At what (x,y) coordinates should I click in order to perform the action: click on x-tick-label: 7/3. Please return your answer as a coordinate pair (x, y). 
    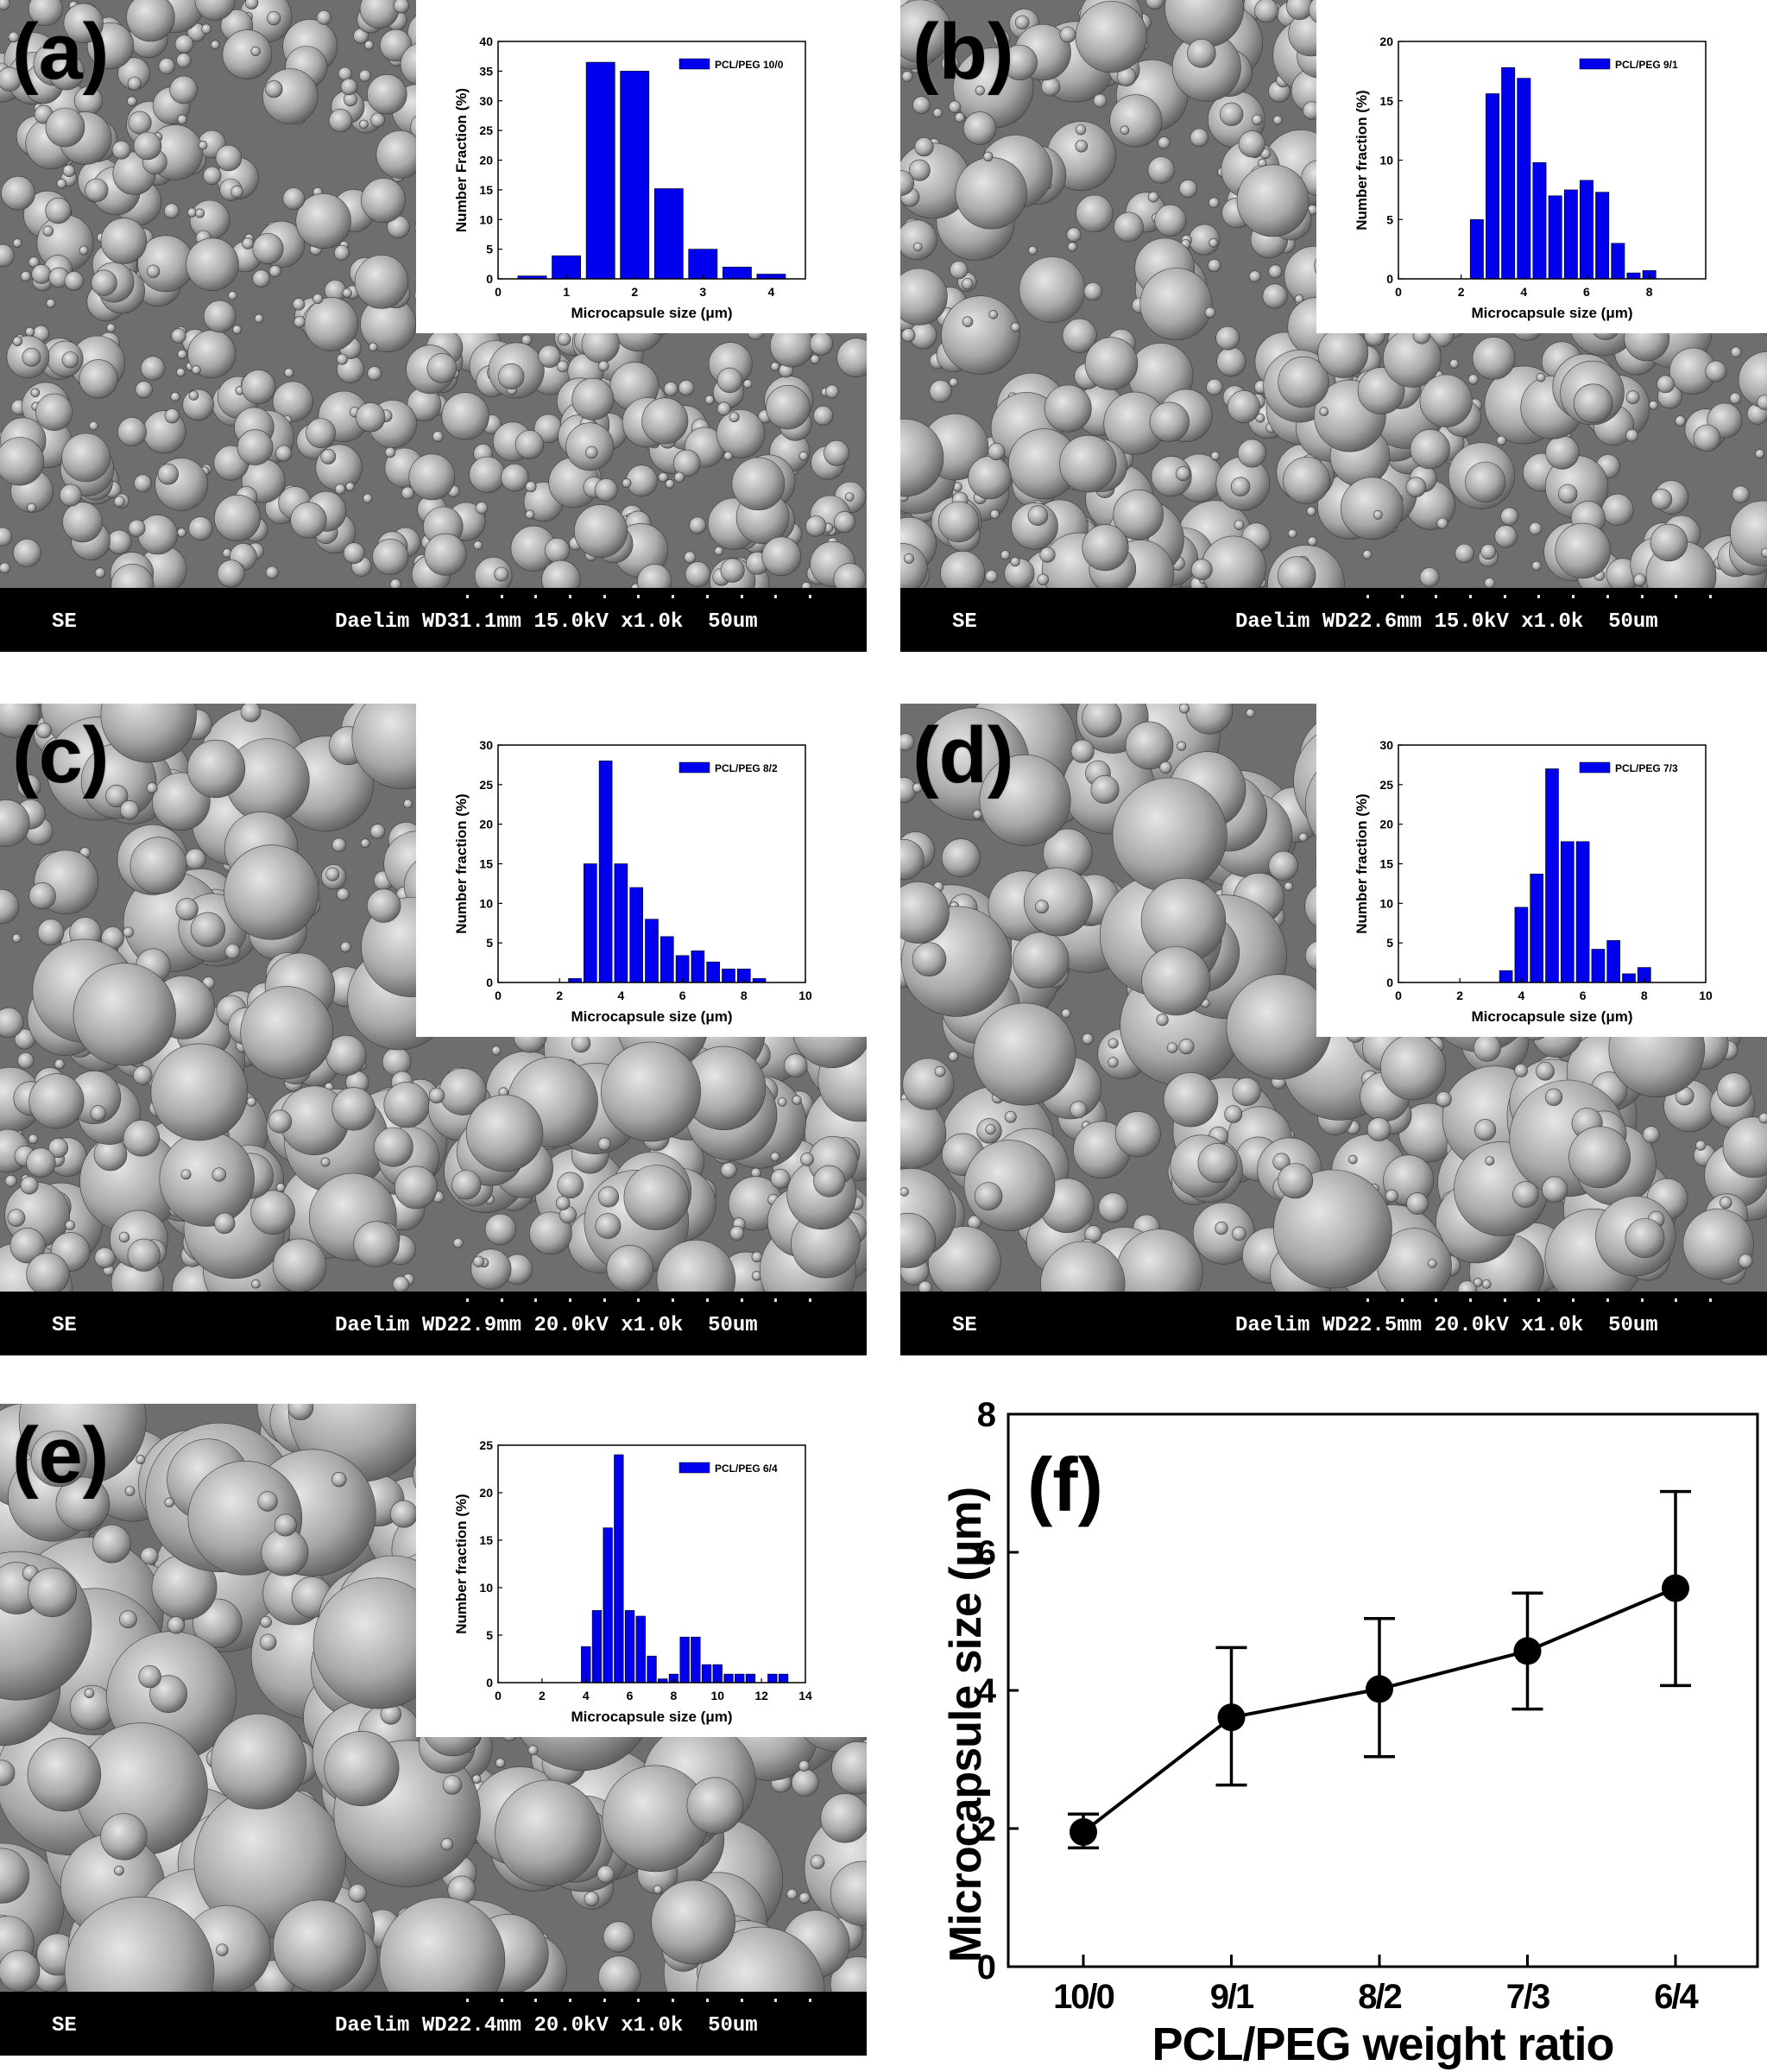
    Looking at the image, I should click on (1527, 1997).